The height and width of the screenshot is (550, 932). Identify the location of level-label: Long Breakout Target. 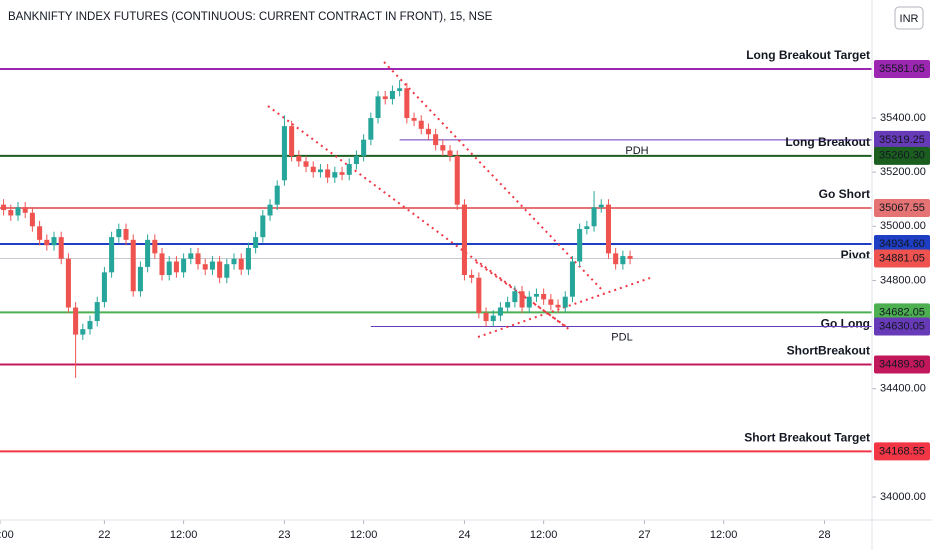
(808, 55).